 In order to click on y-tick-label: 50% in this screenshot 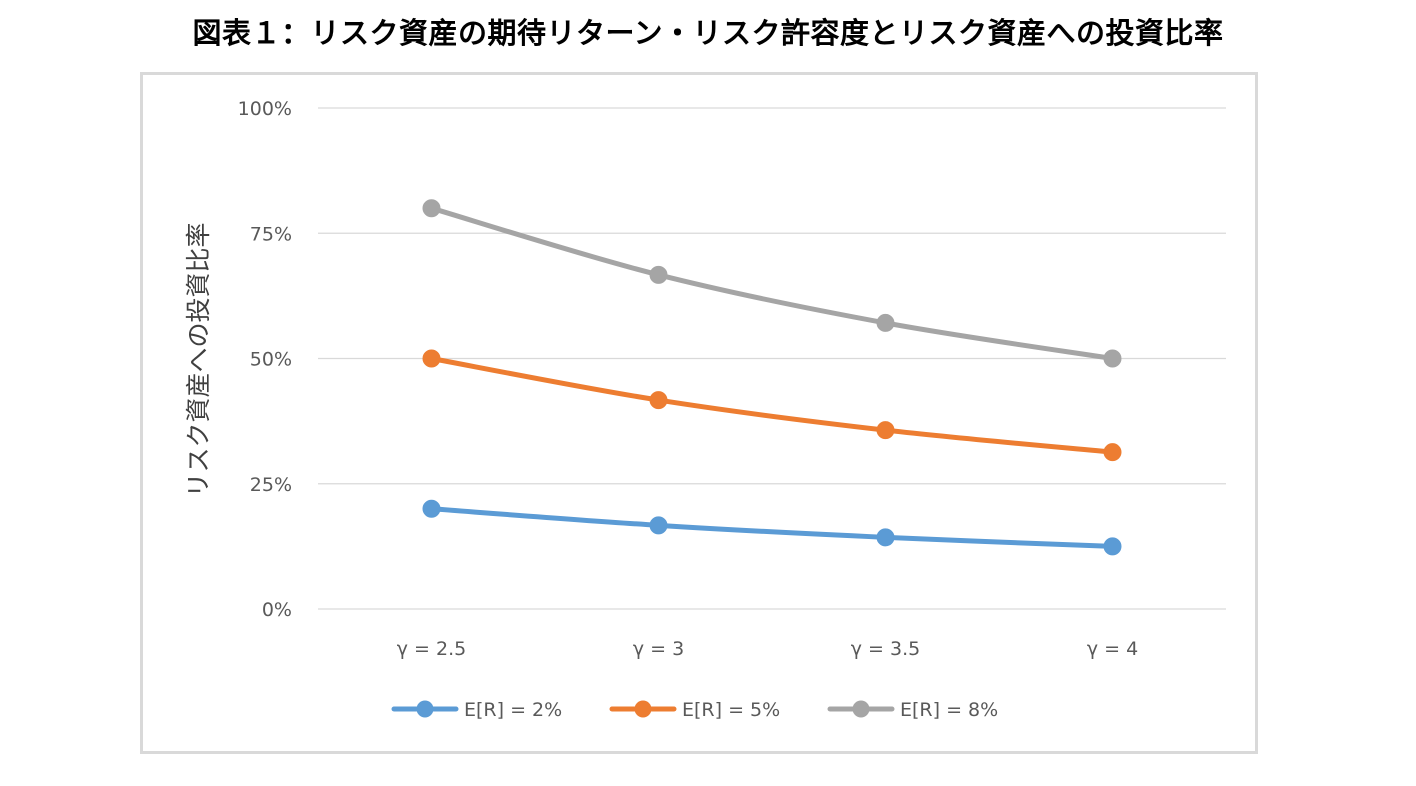, I will do `click(271, 360)`.